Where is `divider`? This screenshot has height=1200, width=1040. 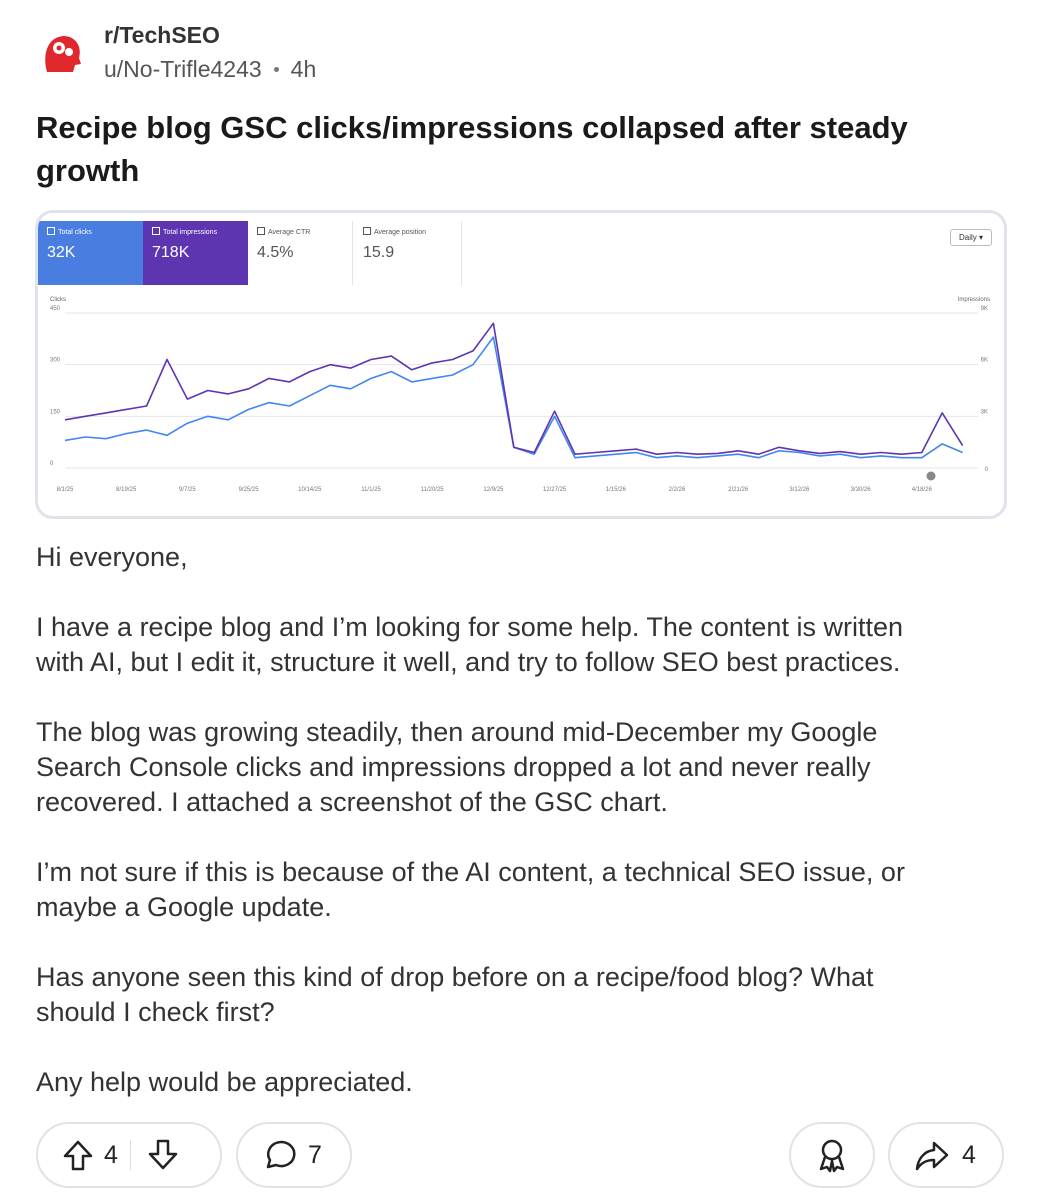 divider is located at coordinates (130, 1155).